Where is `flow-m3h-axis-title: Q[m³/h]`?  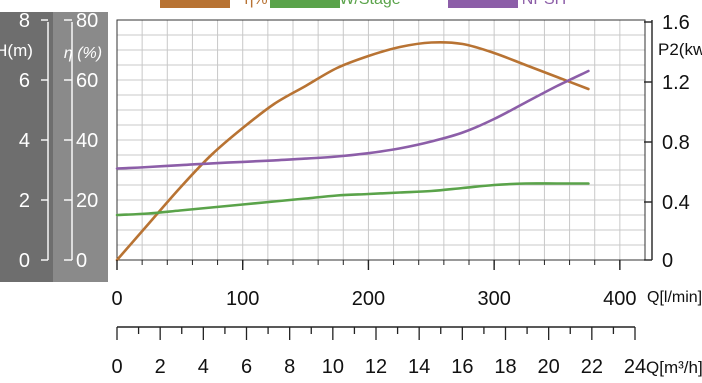 flow-m3h-axis-title: Q[m³/h] is located at coordinates (674, 367).